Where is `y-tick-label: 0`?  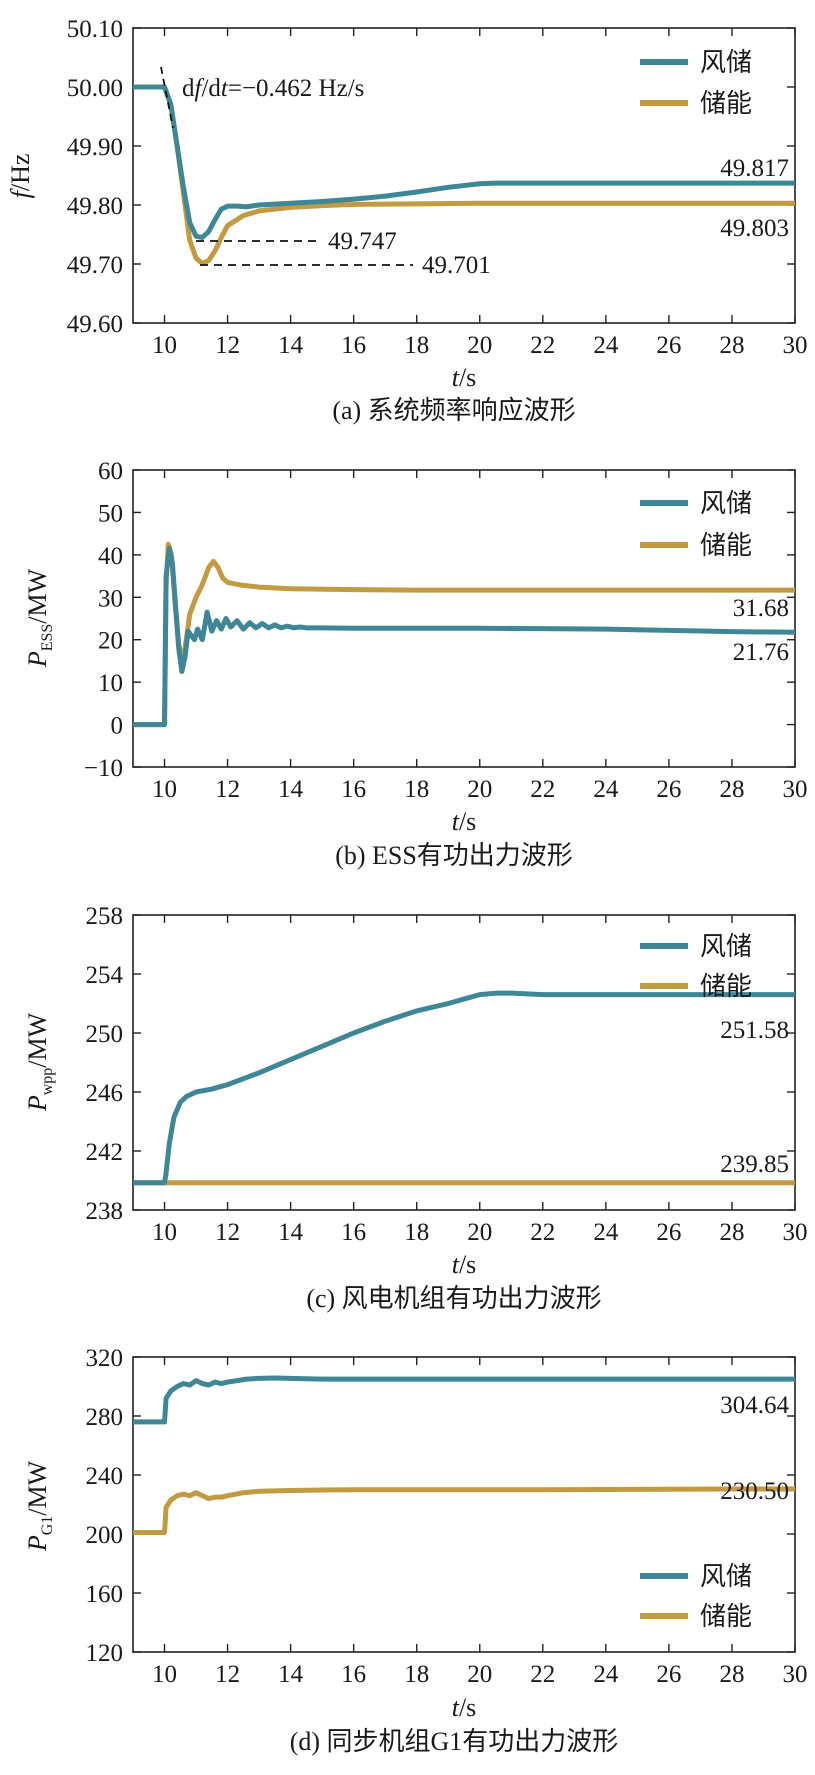
y-tick-label: 0 is located at coordinates (117, 726).